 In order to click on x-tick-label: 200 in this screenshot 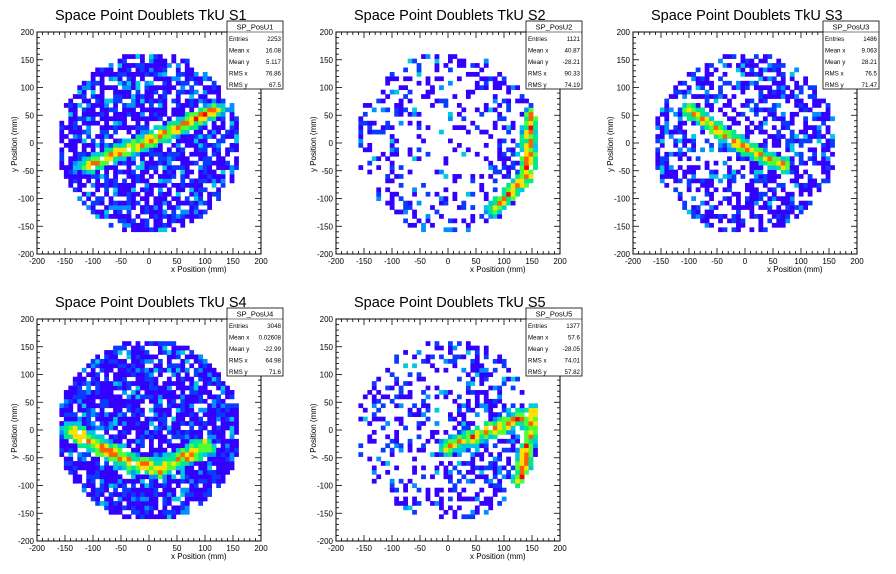, I will do `click(560, 261)`.